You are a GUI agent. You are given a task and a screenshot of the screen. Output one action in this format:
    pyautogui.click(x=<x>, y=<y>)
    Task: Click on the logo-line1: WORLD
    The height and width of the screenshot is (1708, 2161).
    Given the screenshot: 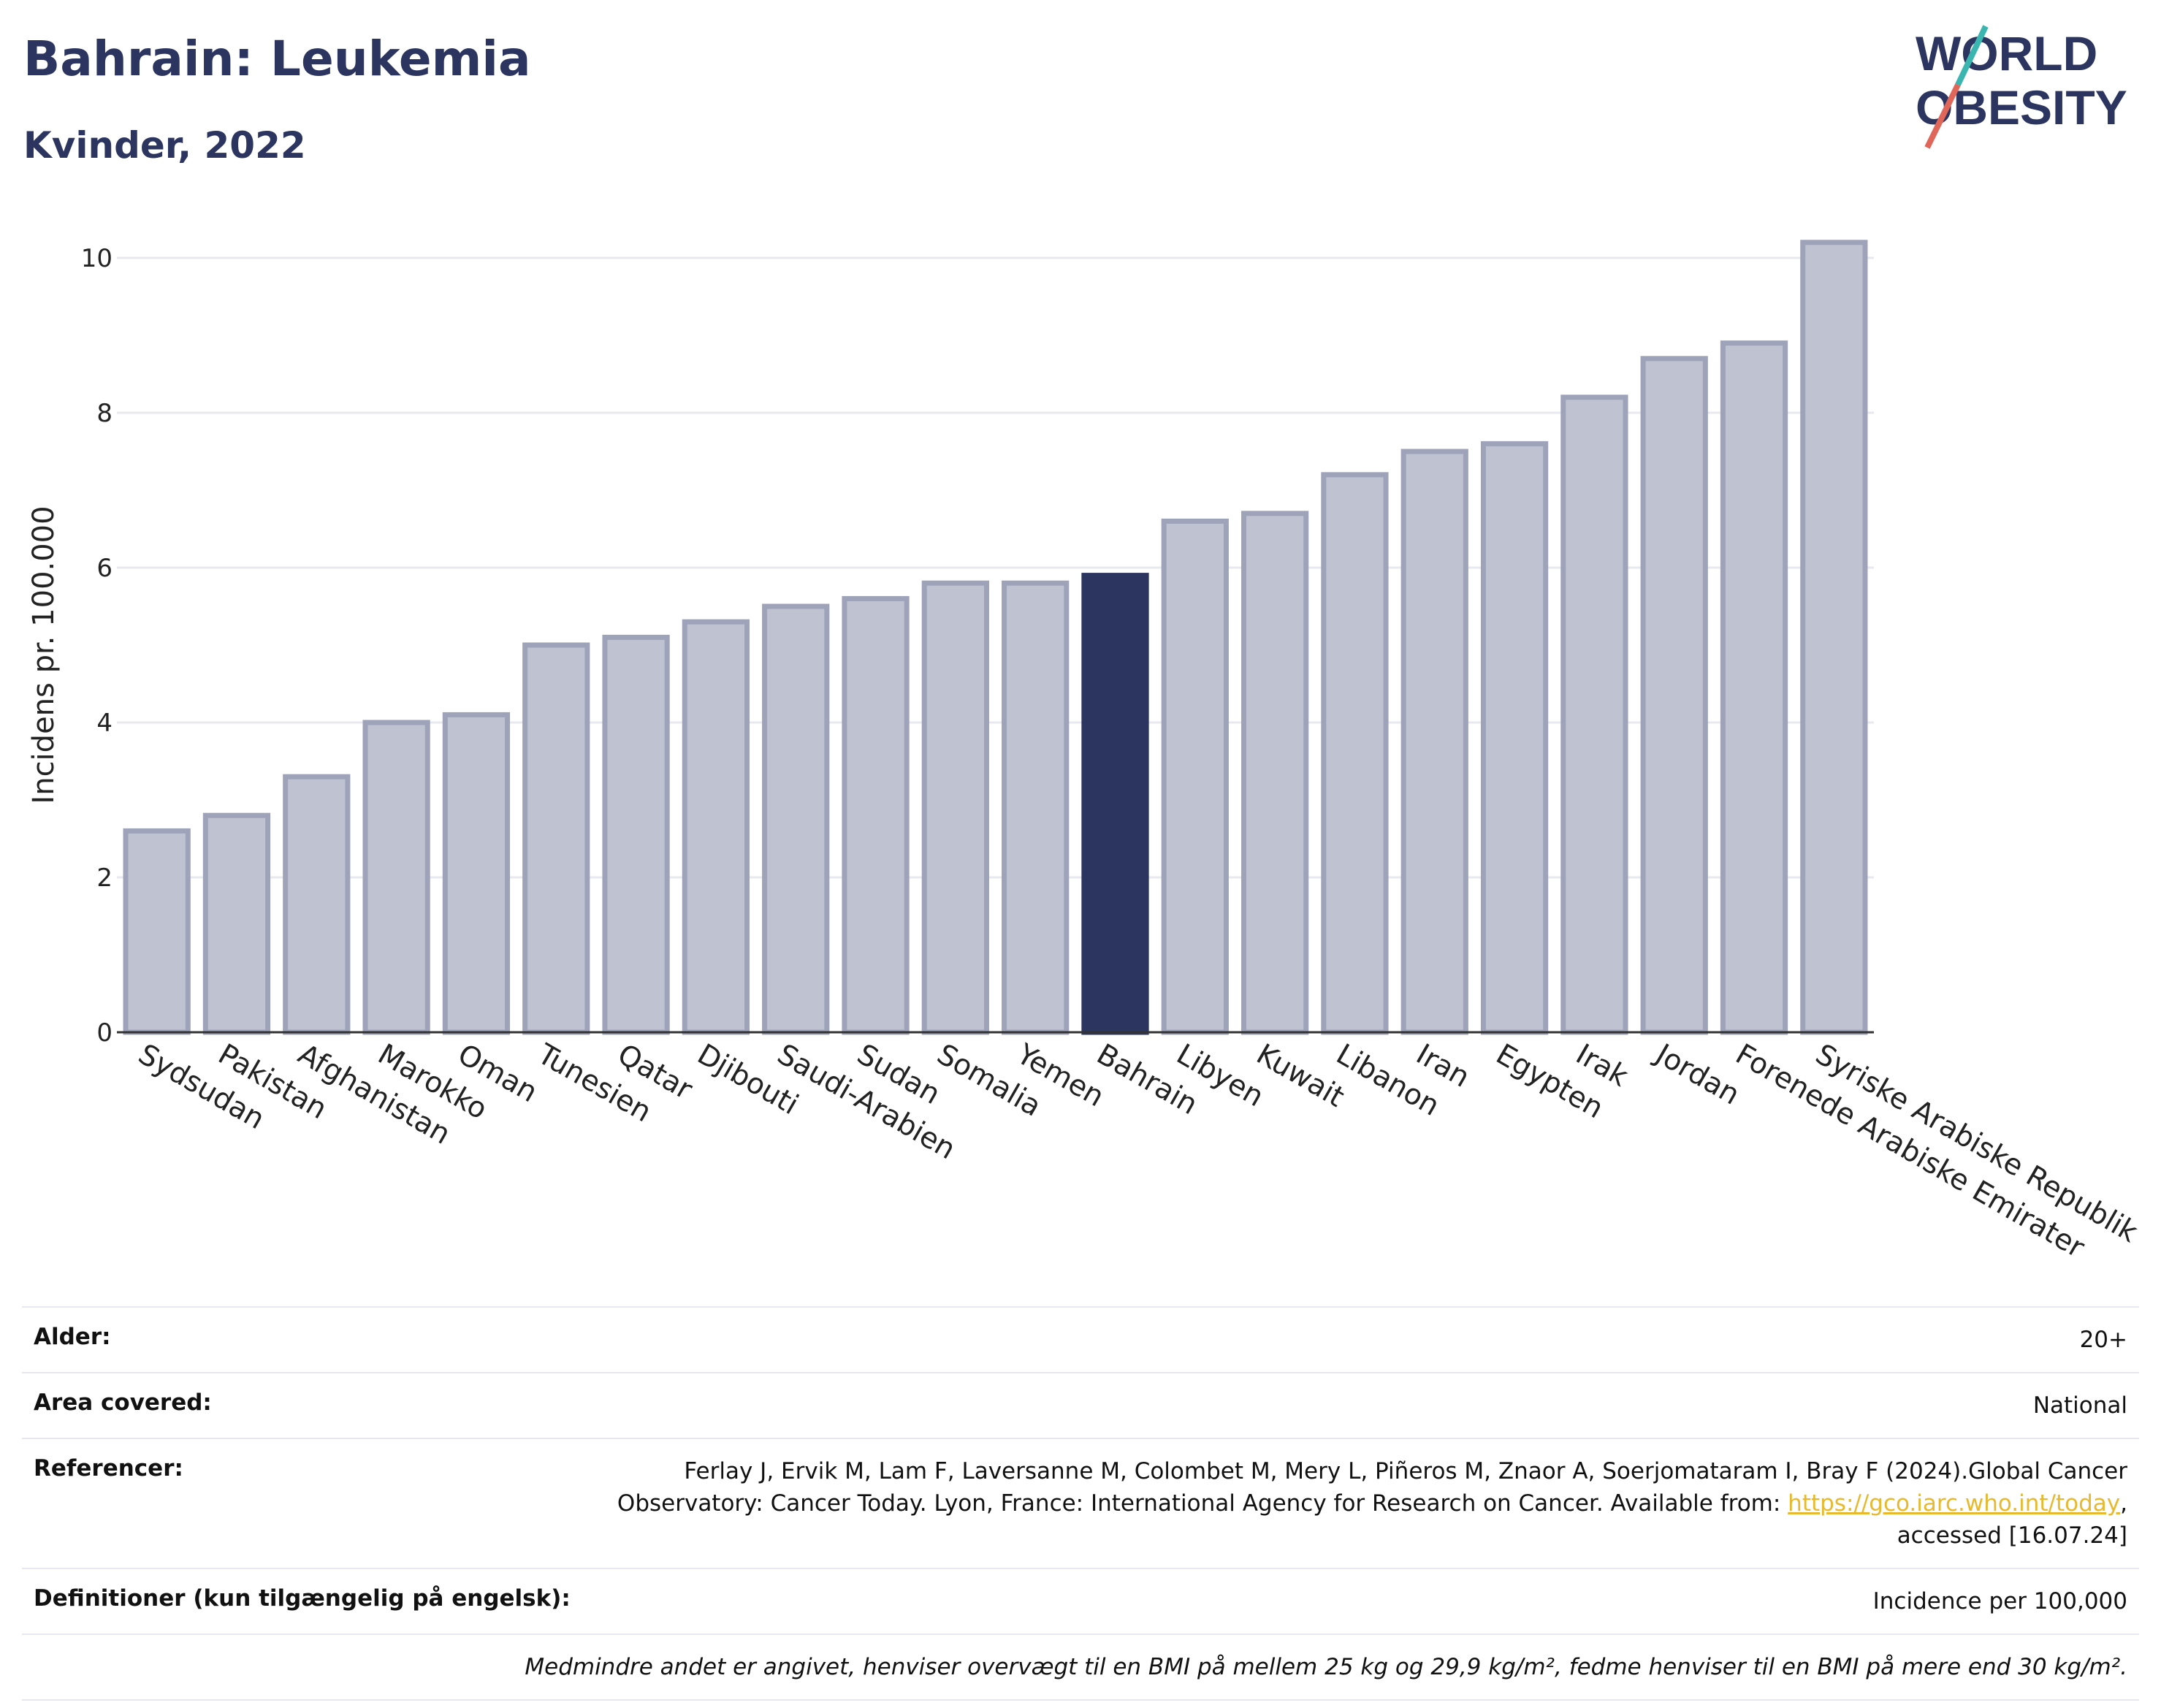 What is the action you would take?
    pyautogui.click(x=2006, y=53)
    